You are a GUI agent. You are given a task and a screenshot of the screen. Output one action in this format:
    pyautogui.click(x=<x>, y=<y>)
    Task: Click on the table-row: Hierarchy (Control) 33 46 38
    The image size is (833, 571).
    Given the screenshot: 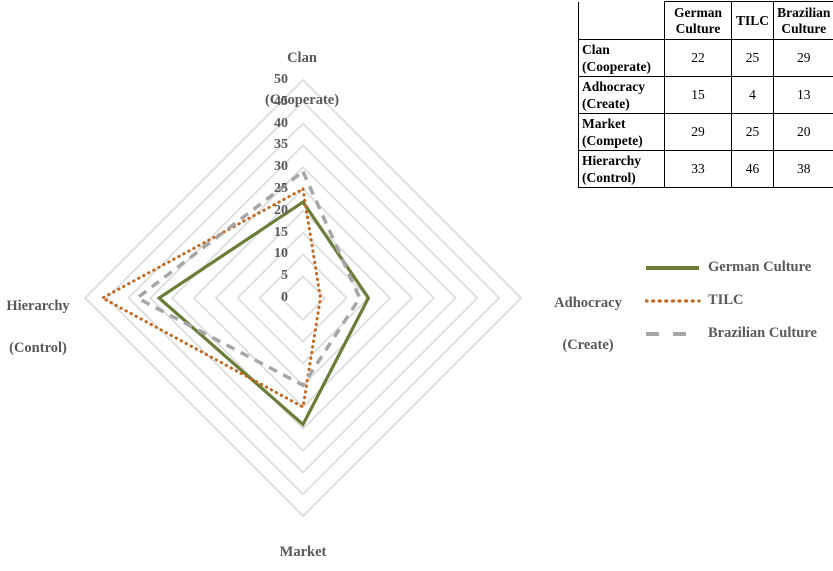 What is the action you would take?
    pyautogui.click(x=705, y=169)
    